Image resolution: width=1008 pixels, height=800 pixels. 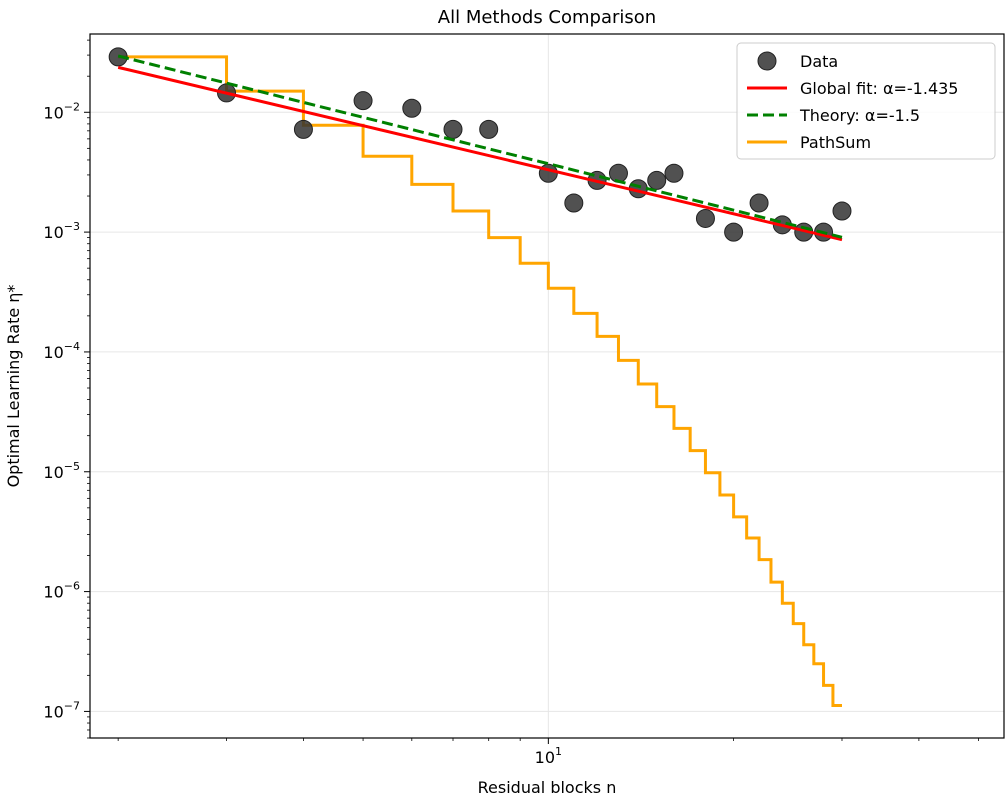 I want to click on y-tick-label: 10⁻⁶, so click(x=61, y=591).